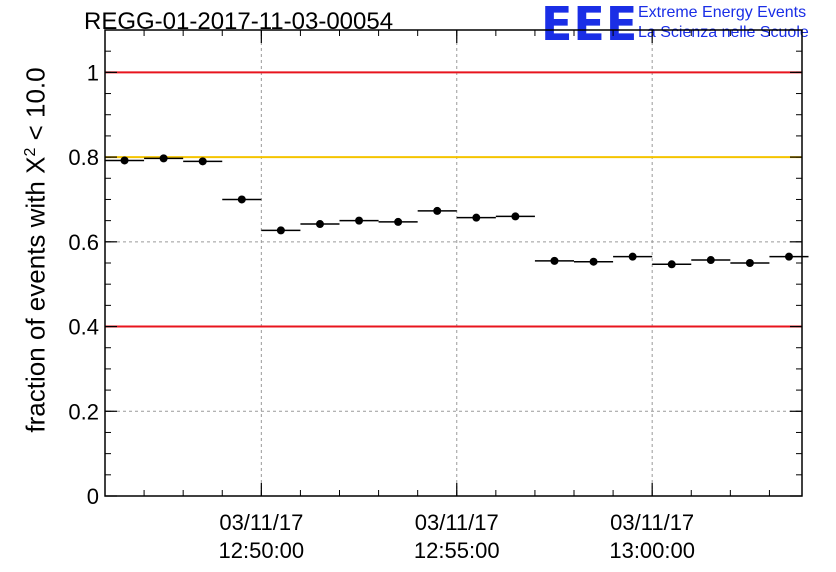  I want to click on logo-line-1: Extreme Energy Events, so click(722, 12).